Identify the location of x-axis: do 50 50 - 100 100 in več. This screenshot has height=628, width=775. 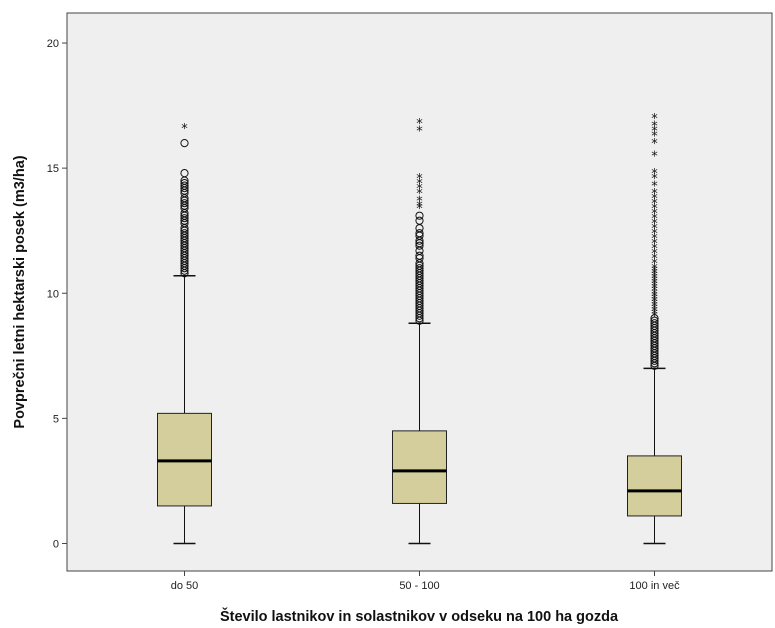
(425, 581).